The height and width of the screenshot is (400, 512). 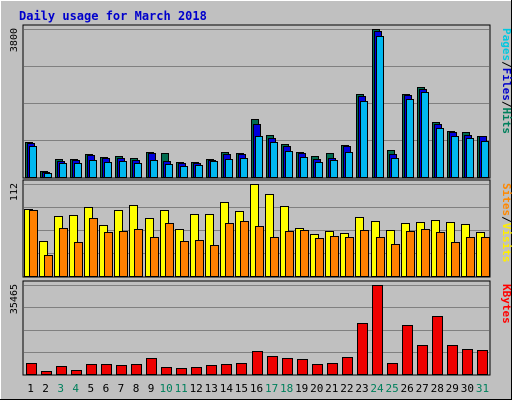 What do you see at coordinates (316, 388) in the screenshot?
I see `x-tick-label: 20` at bounding box center [316, 388].